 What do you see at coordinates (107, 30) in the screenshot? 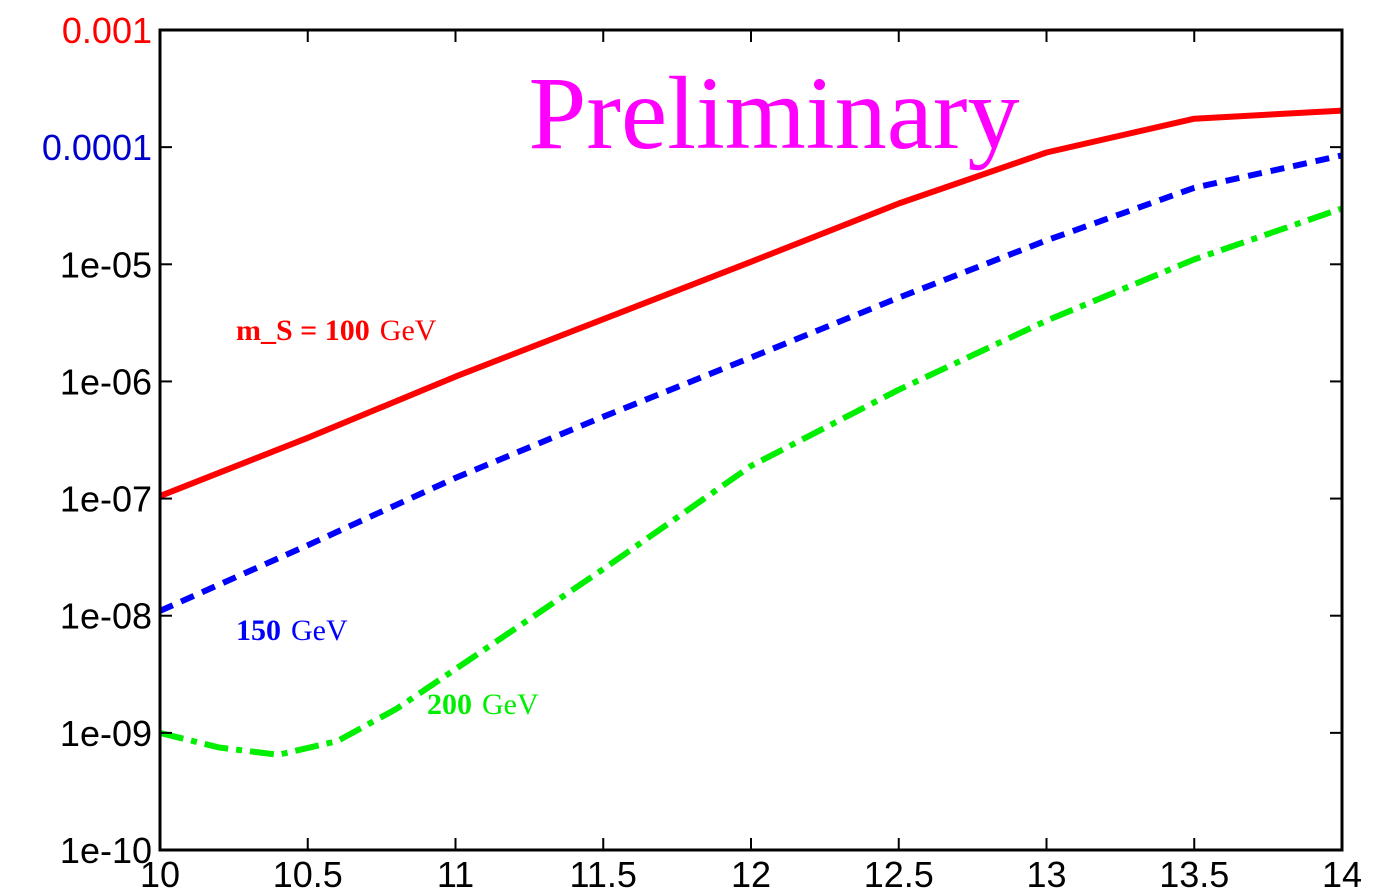
I see `y-tick-label: 0.001` at bounding box center [107, 30].